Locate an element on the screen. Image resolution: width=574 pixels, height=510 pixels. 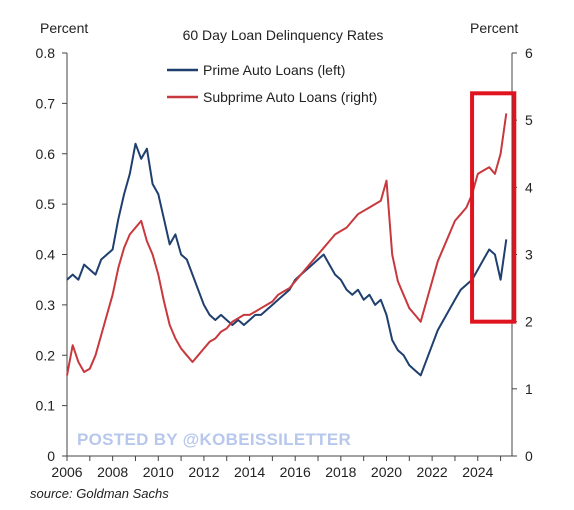
x-tick-label: 2018 is located at coordinates (340, 472).